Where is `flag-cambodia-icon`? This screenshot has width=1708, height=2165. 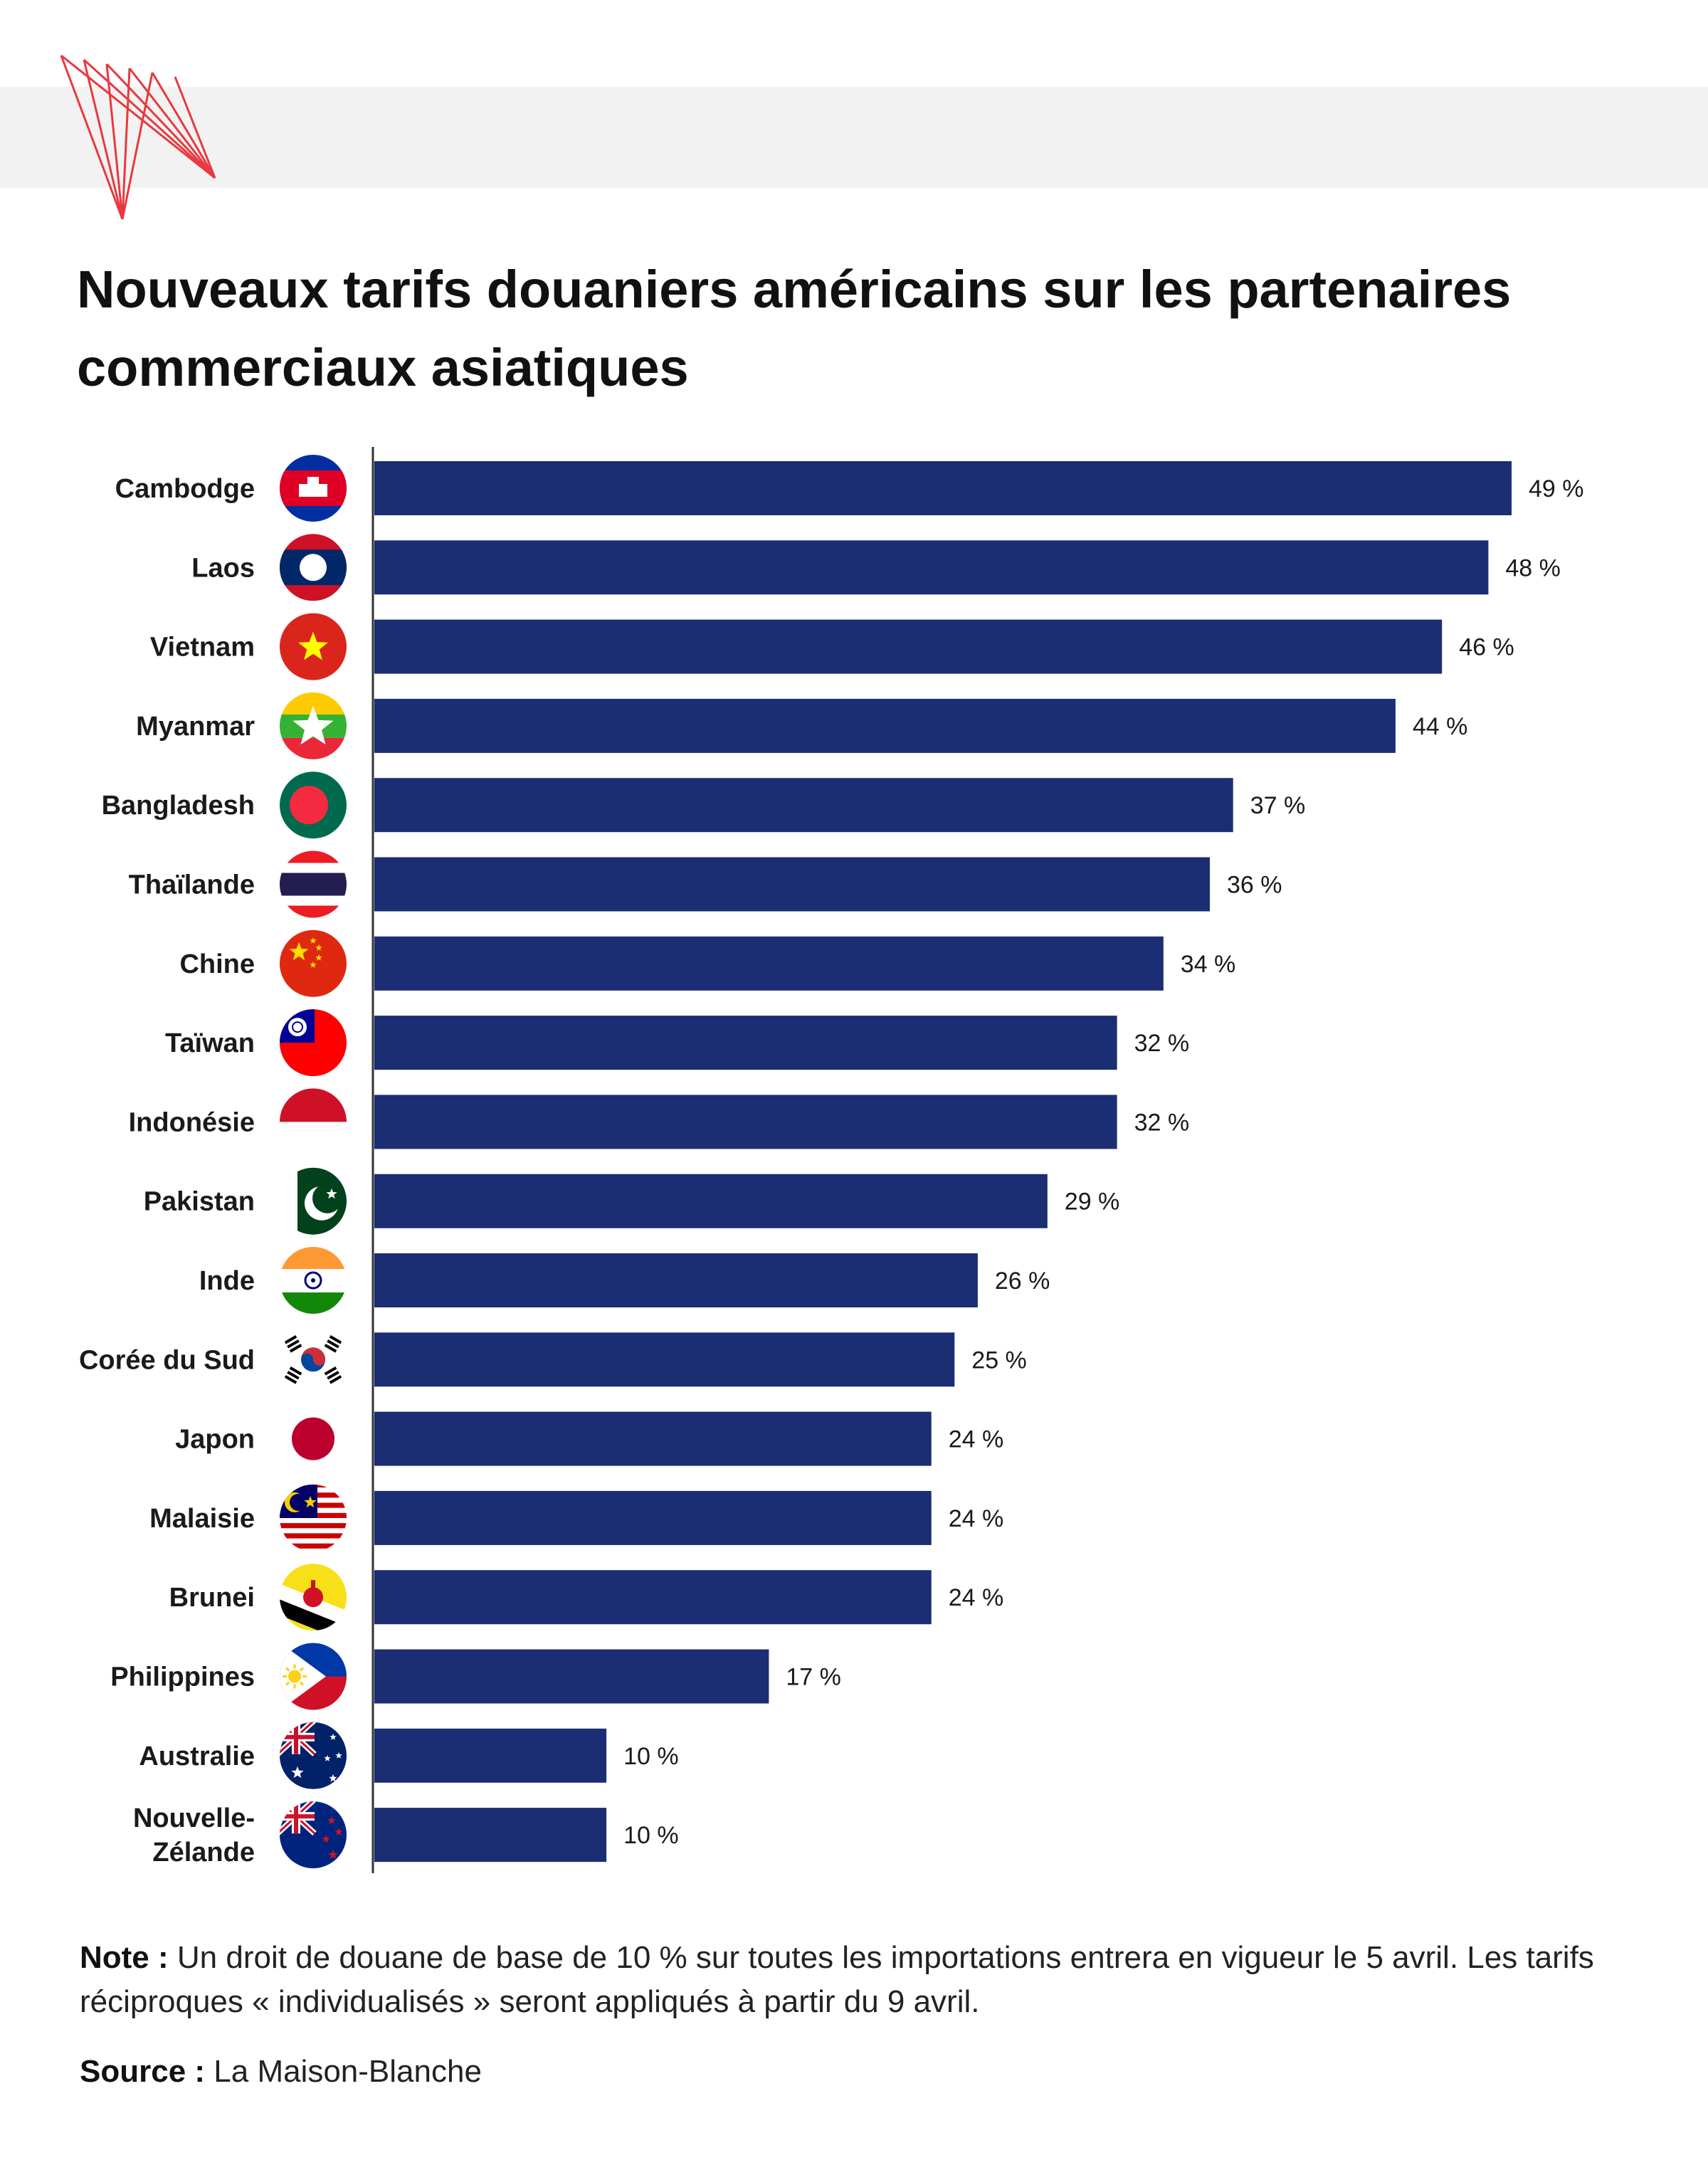
flag-cambodia-icon is located at coordinates (313, 488).